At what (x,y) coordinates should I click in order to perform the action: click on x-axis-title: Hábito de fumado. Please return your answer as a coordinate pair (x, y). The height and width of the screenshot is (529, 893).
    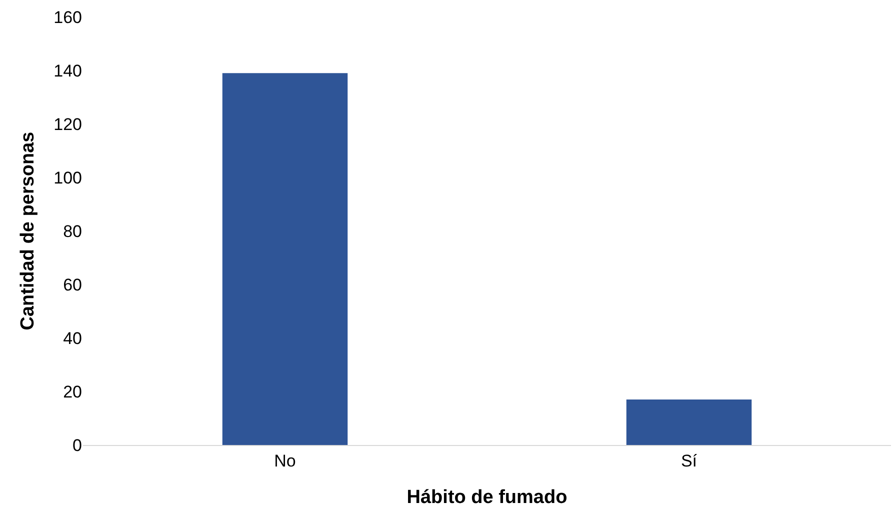
    Looking at the image, I should click on (487, 497).